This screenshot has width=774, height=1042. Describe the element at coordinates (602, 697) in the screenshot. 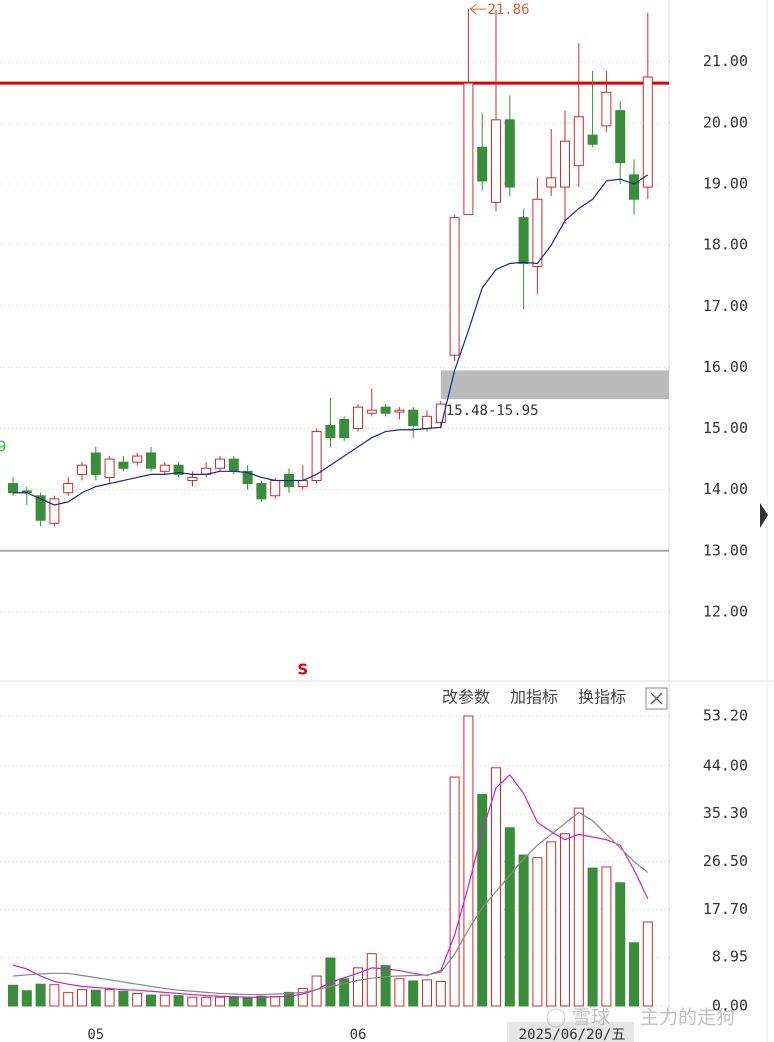

I see `toolbar-button: 换指标` at that location.